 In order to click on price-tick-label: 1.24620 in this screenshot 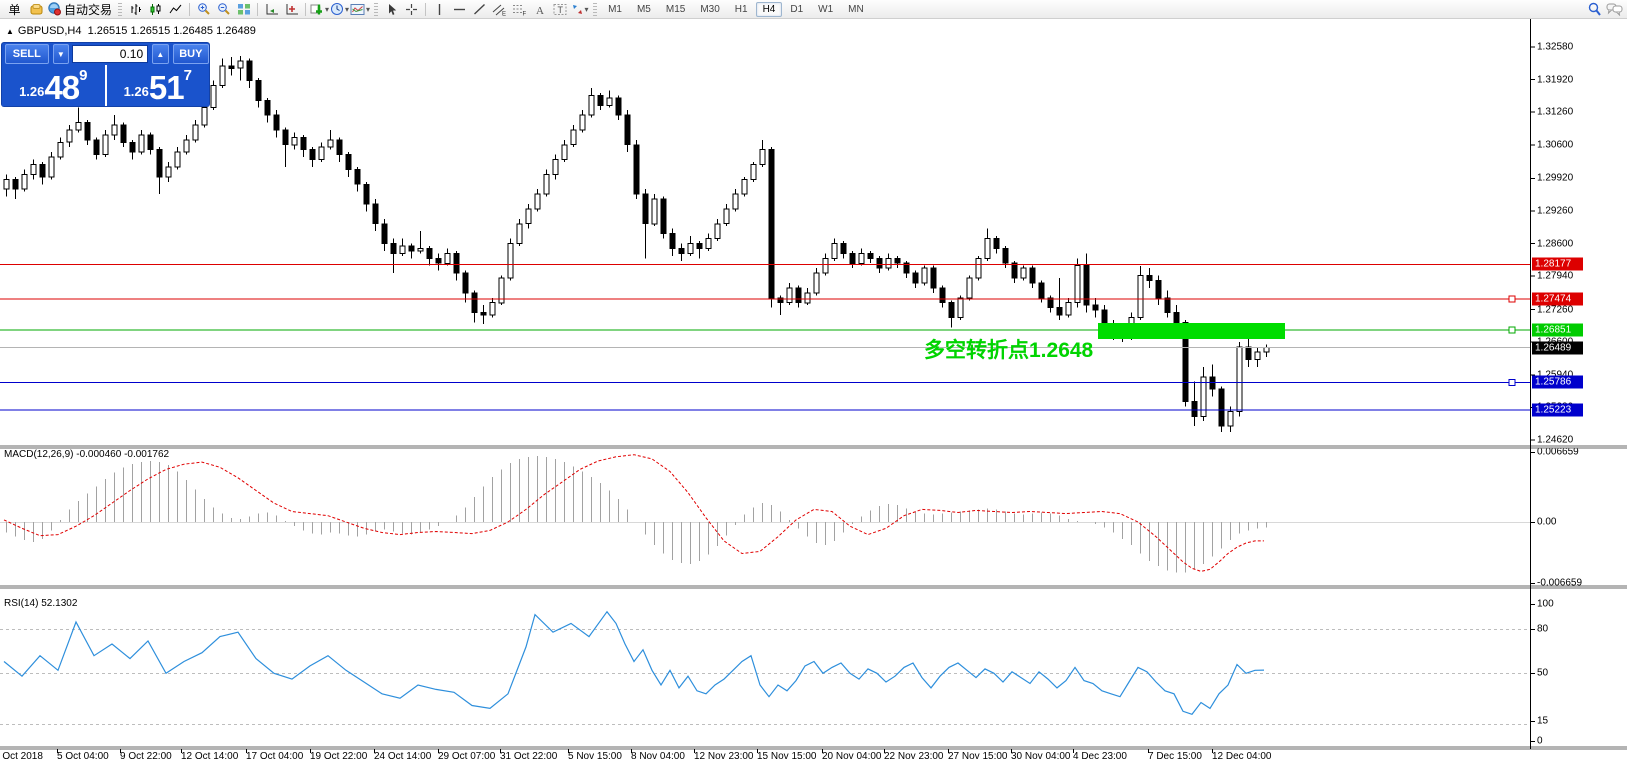, I will do `click(1555, 440)`.